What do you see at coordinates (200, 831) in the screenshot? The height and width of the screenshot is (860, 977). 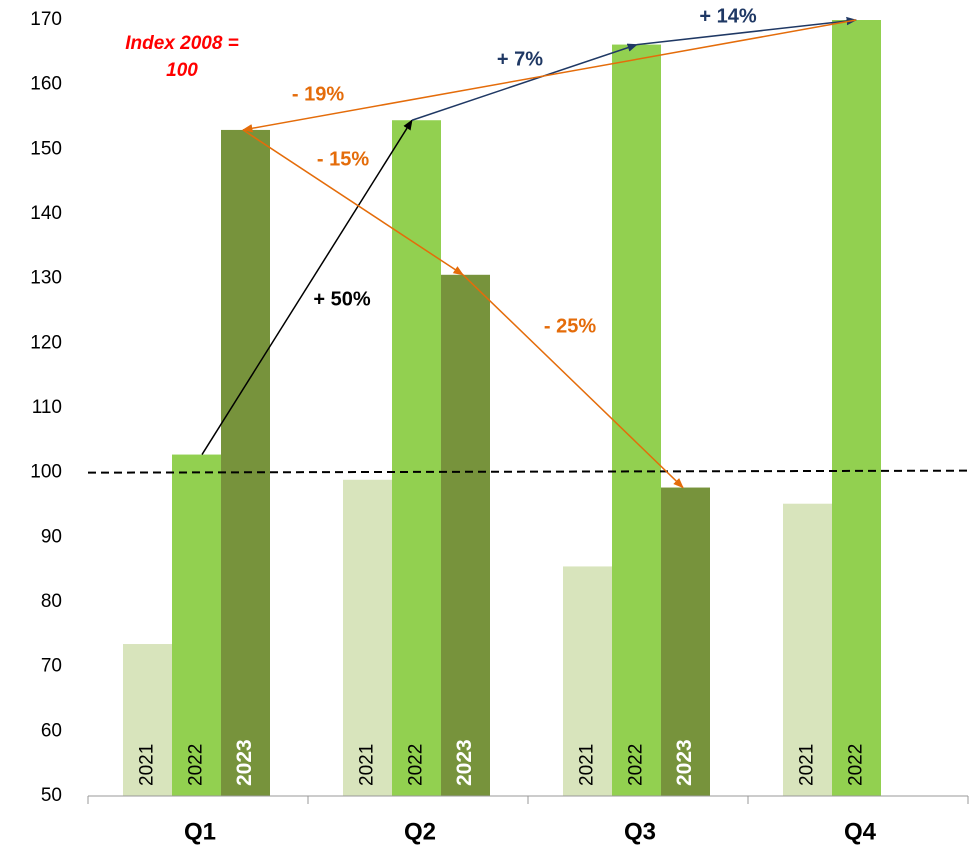 I see `x-tick-label: Q1` at bounding box center [200, 831].